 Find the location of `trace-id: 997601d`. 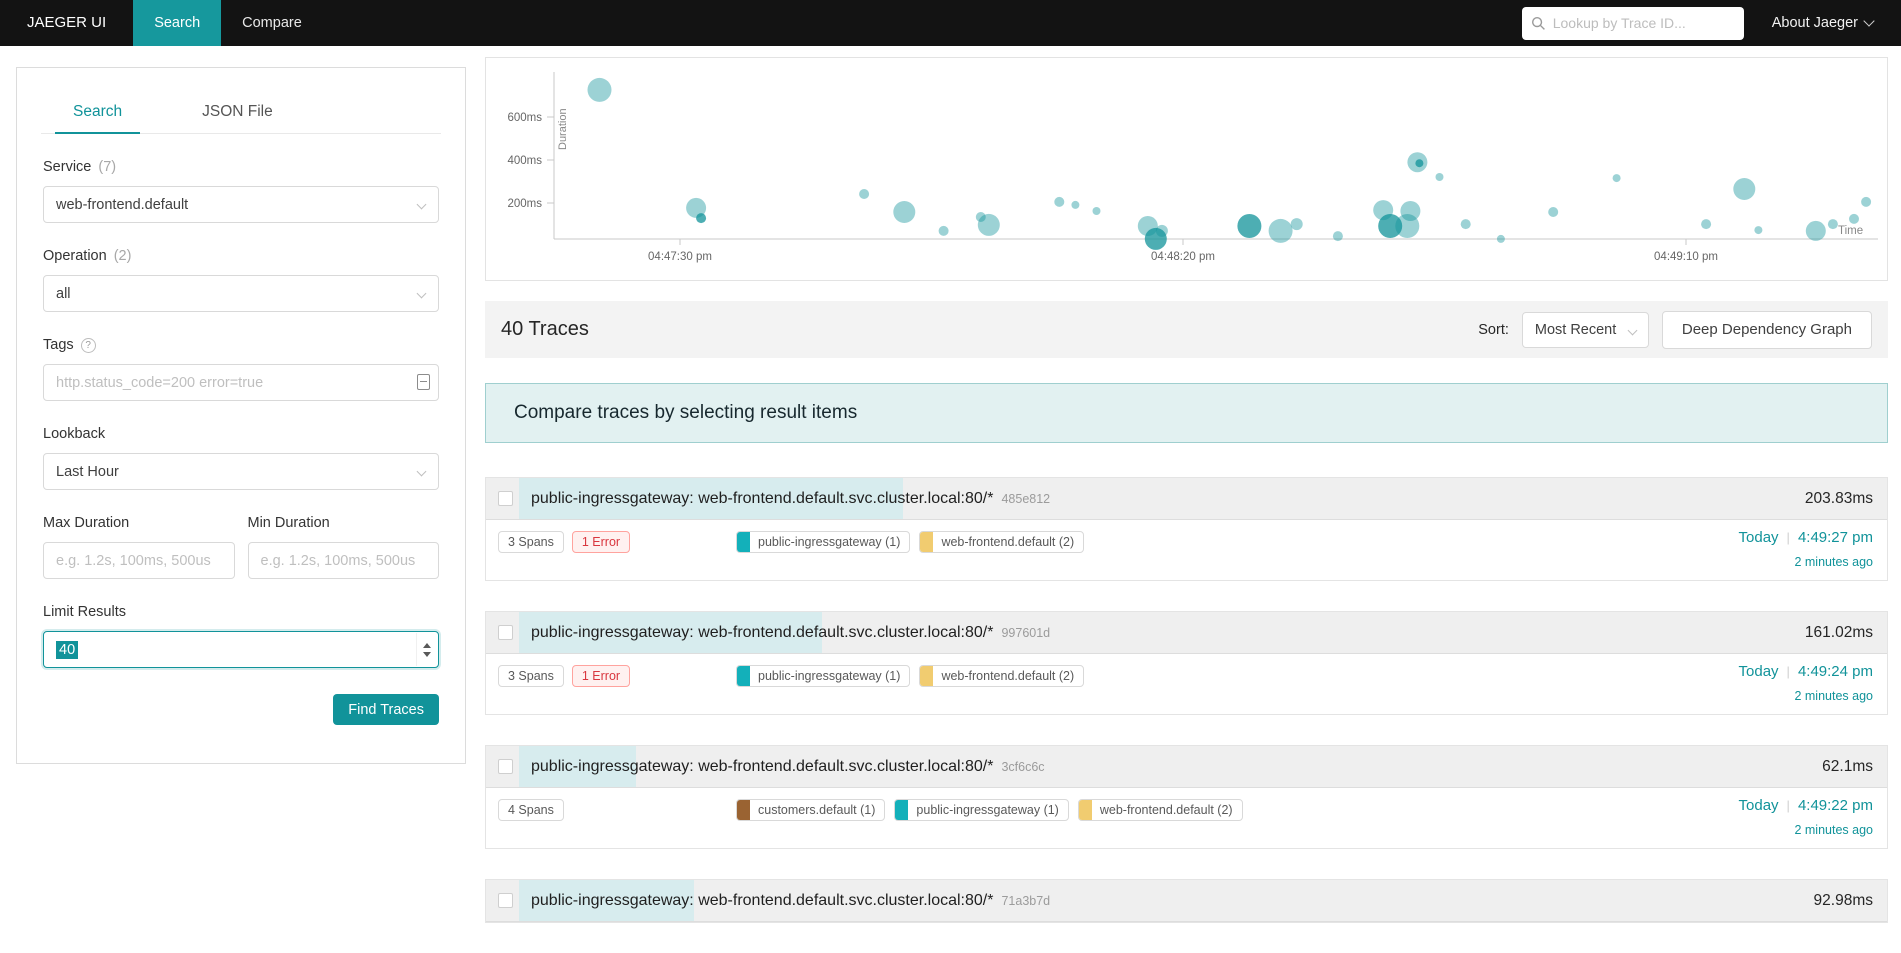

trace-id: 997601d is located at coordinates (1026, 632).